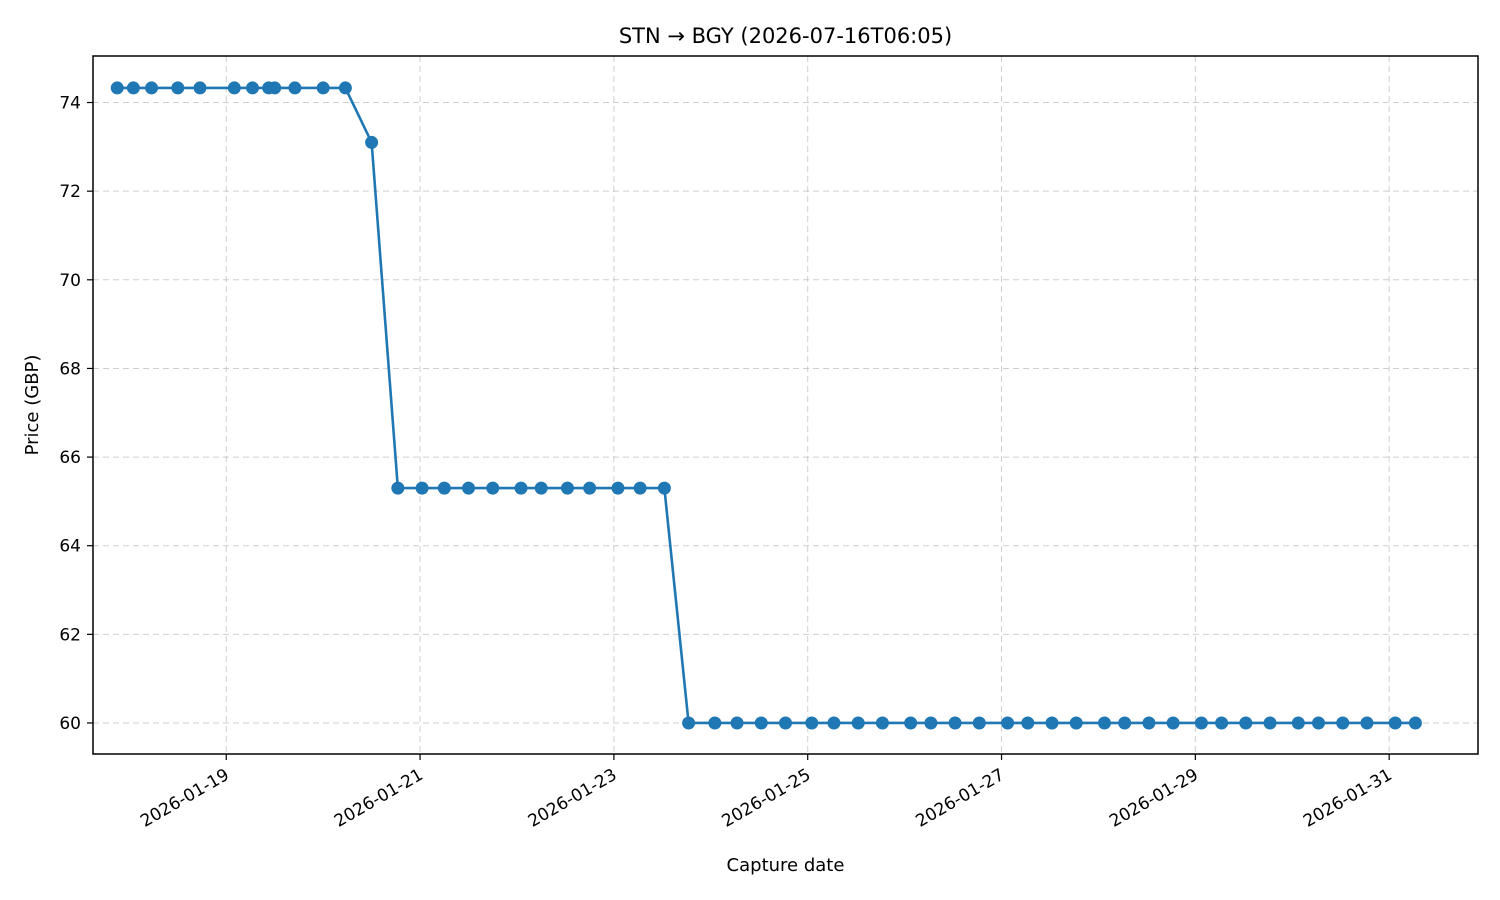 This screenshot has width=1500, height=900. Describe the element at coordinates (767, 798) in the screenshot. I see `x-tick-label: 2026-01-25` at that location.